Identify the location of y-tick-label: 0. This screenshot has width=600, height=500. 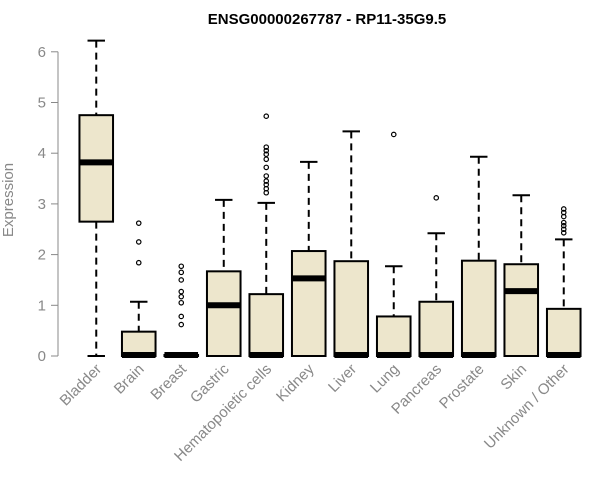
(42, 356).